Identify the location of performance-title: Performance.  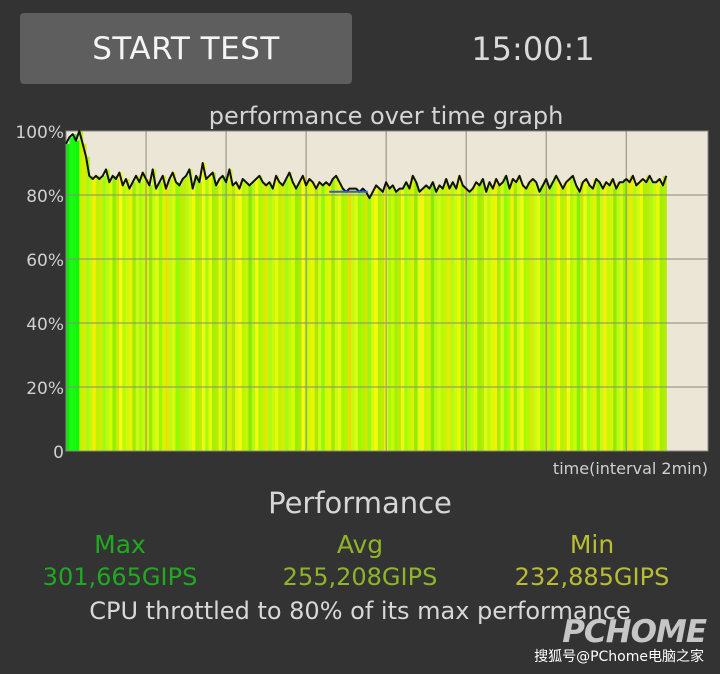
(360, 503).